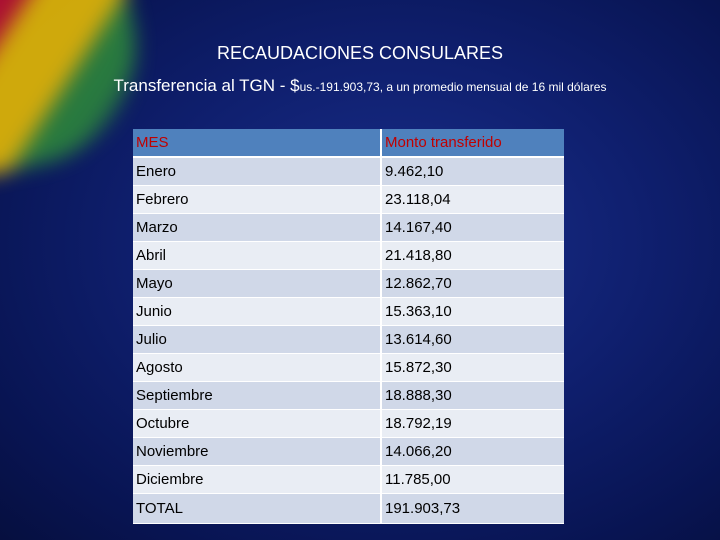  I want to click on table-row: Diciembre 11.785,00, so click(348, 479).